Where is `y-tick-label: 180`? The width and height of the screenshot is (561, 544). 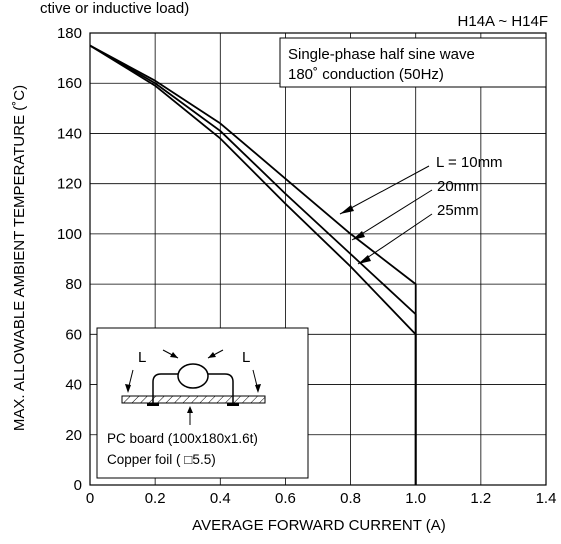 y-tick-label: 180 is located at coordinates (69, 33).